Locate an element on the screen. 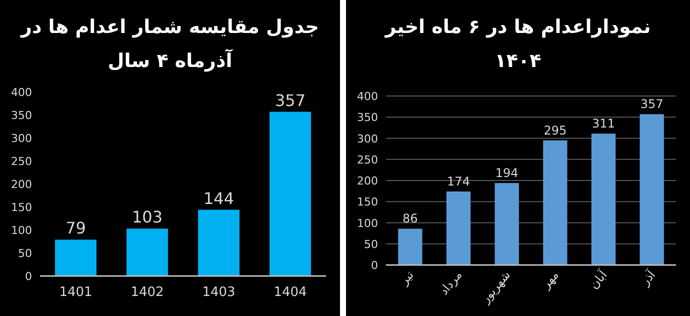 The height and width of the screenshot is (316, 690). x-tick-label: آذر is located at coordinates (647, 277).